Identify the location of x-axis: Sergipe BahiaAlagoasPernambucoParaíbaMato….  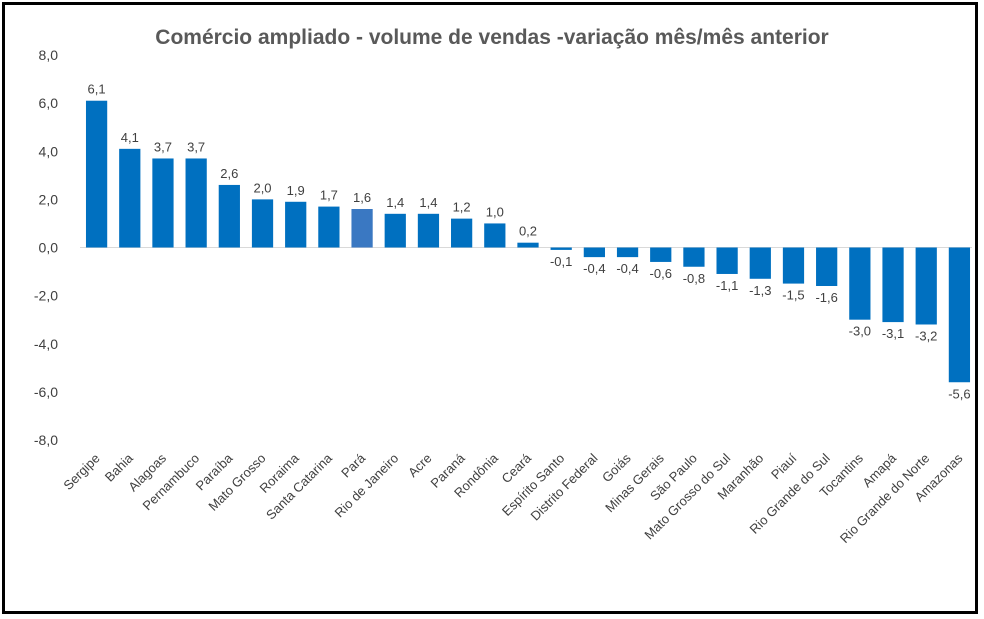
(512, 498).